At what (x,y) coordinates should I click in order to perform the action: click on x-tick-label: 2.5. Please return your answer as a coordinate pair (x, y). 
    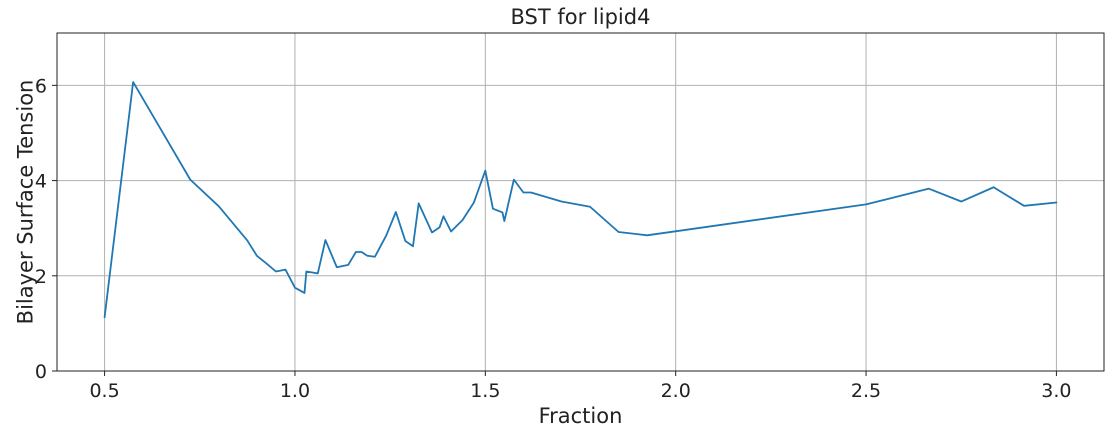
    Looking at the image, I should click on (866, 391).